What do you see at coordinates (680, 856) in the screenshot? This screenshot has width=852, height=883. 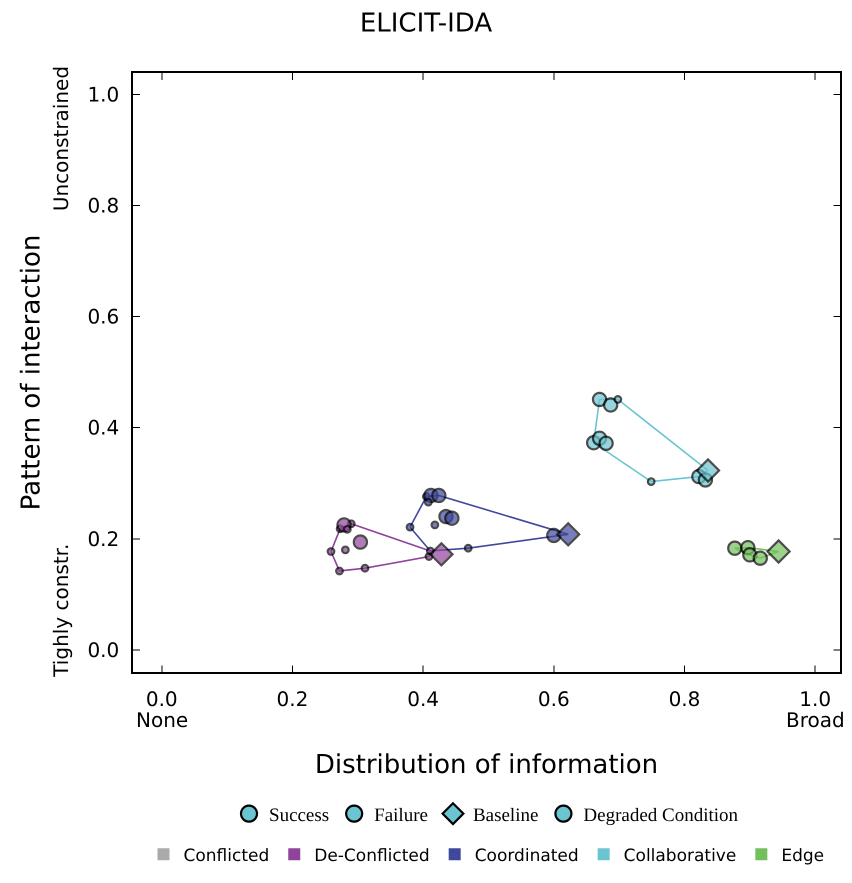 I see `legend-label: Collaborative` at bounding box center [680, 856].